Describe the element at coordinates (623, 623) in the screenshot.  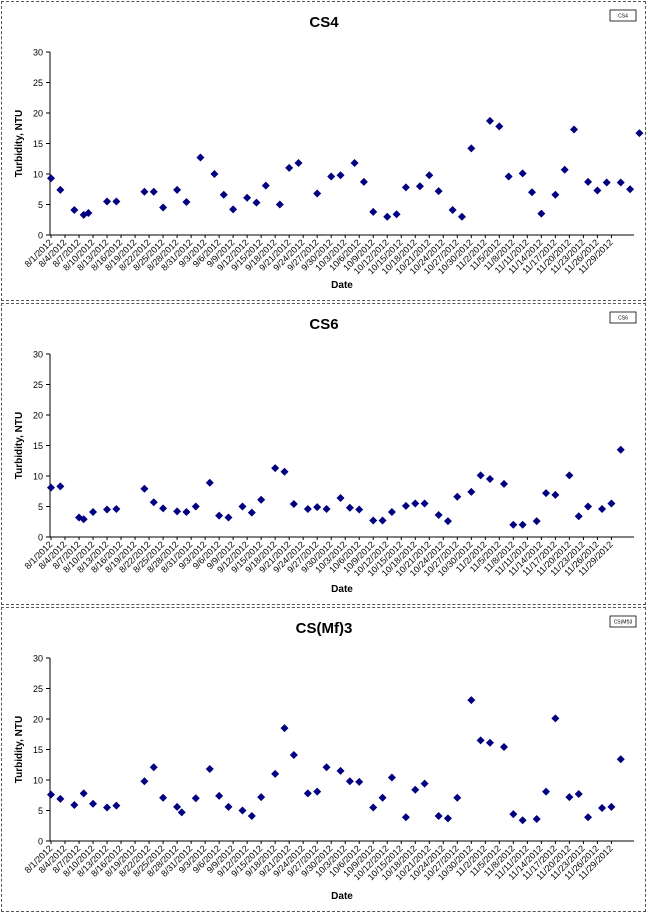
I see `legend-entry: CS(Mf)3` at that location.